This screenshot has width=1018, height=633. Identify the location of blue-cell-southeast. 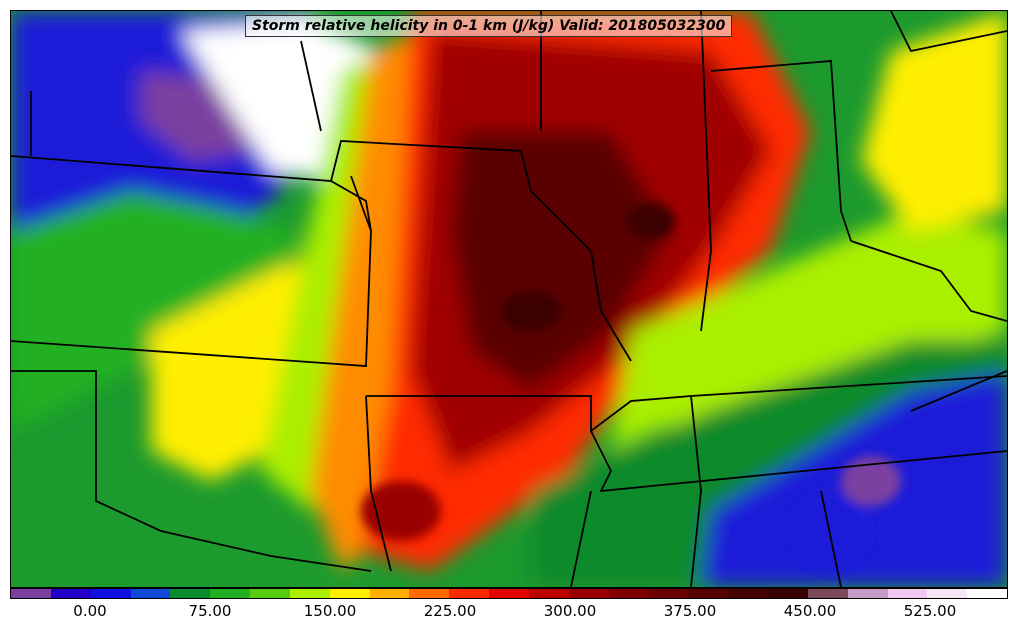
(831, 531).